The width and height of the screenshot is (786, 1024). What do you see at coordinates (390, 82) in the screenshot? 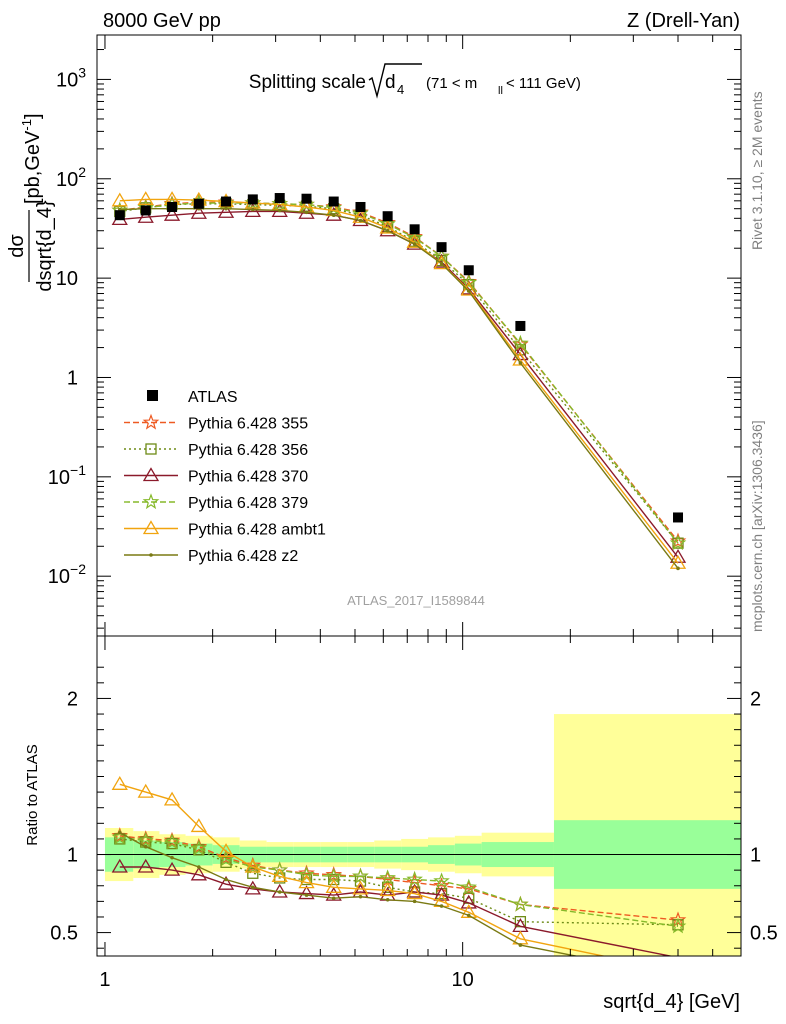
I see `title-sqrt: d` at bounding box center [390, 82].